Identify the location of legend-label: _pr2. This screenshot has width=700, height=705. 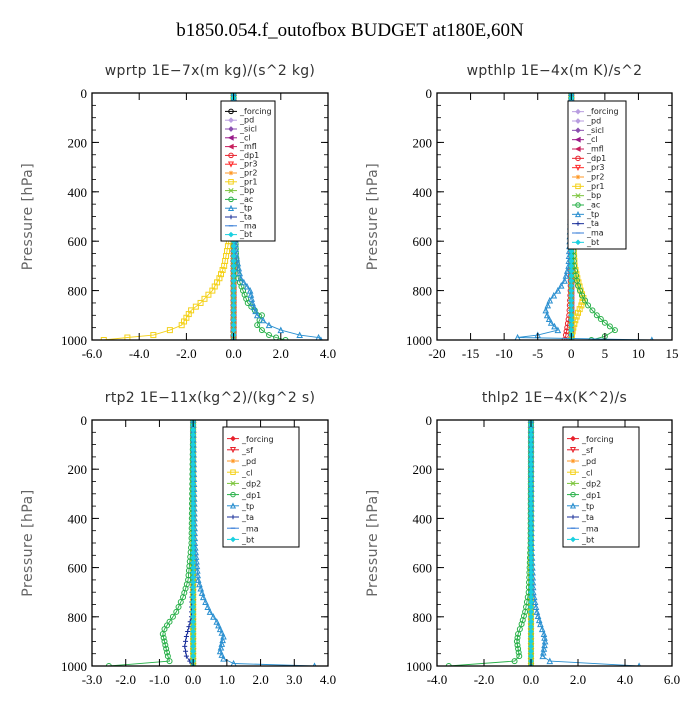
(595, 177).